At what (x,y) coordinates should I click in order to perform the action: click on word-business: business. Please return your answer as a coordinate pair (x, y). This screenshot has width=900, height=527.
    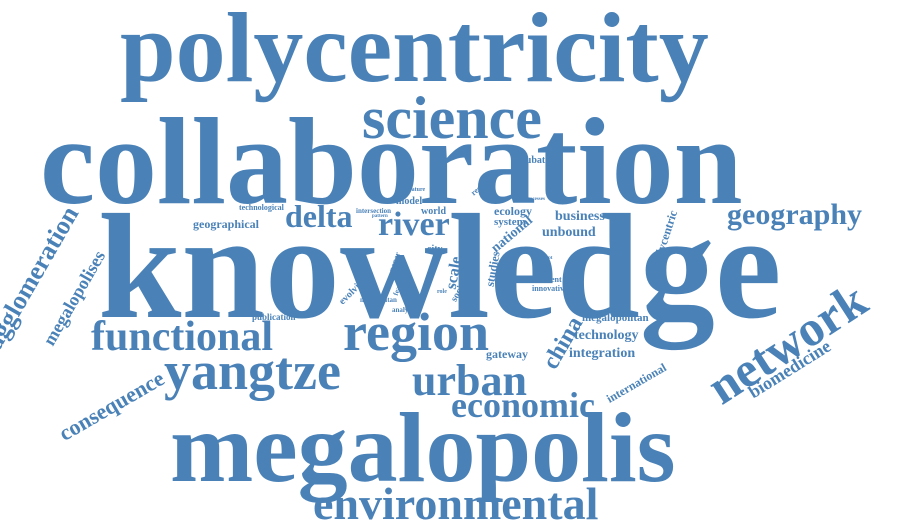
    Looking at the image, I should click on (580, 216).